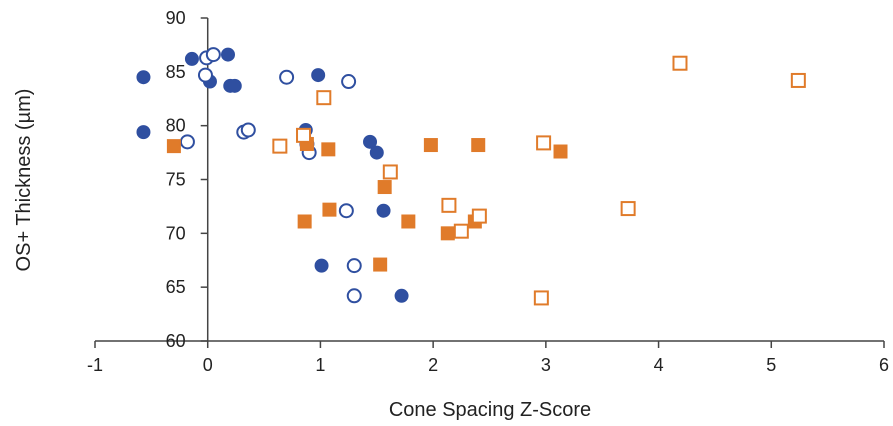 The height and width of the screenshot is (426, 893). What do you see at coordinates (176, 180) in the screenshot?
I see `y-tick-label: 75` at bounding box center [176, 180].